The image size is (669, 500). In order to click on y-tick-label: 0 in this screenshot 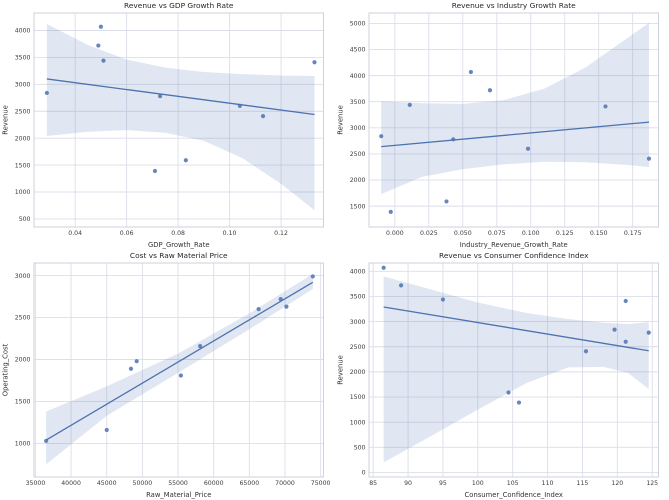, I will do `click(363, 473)`.